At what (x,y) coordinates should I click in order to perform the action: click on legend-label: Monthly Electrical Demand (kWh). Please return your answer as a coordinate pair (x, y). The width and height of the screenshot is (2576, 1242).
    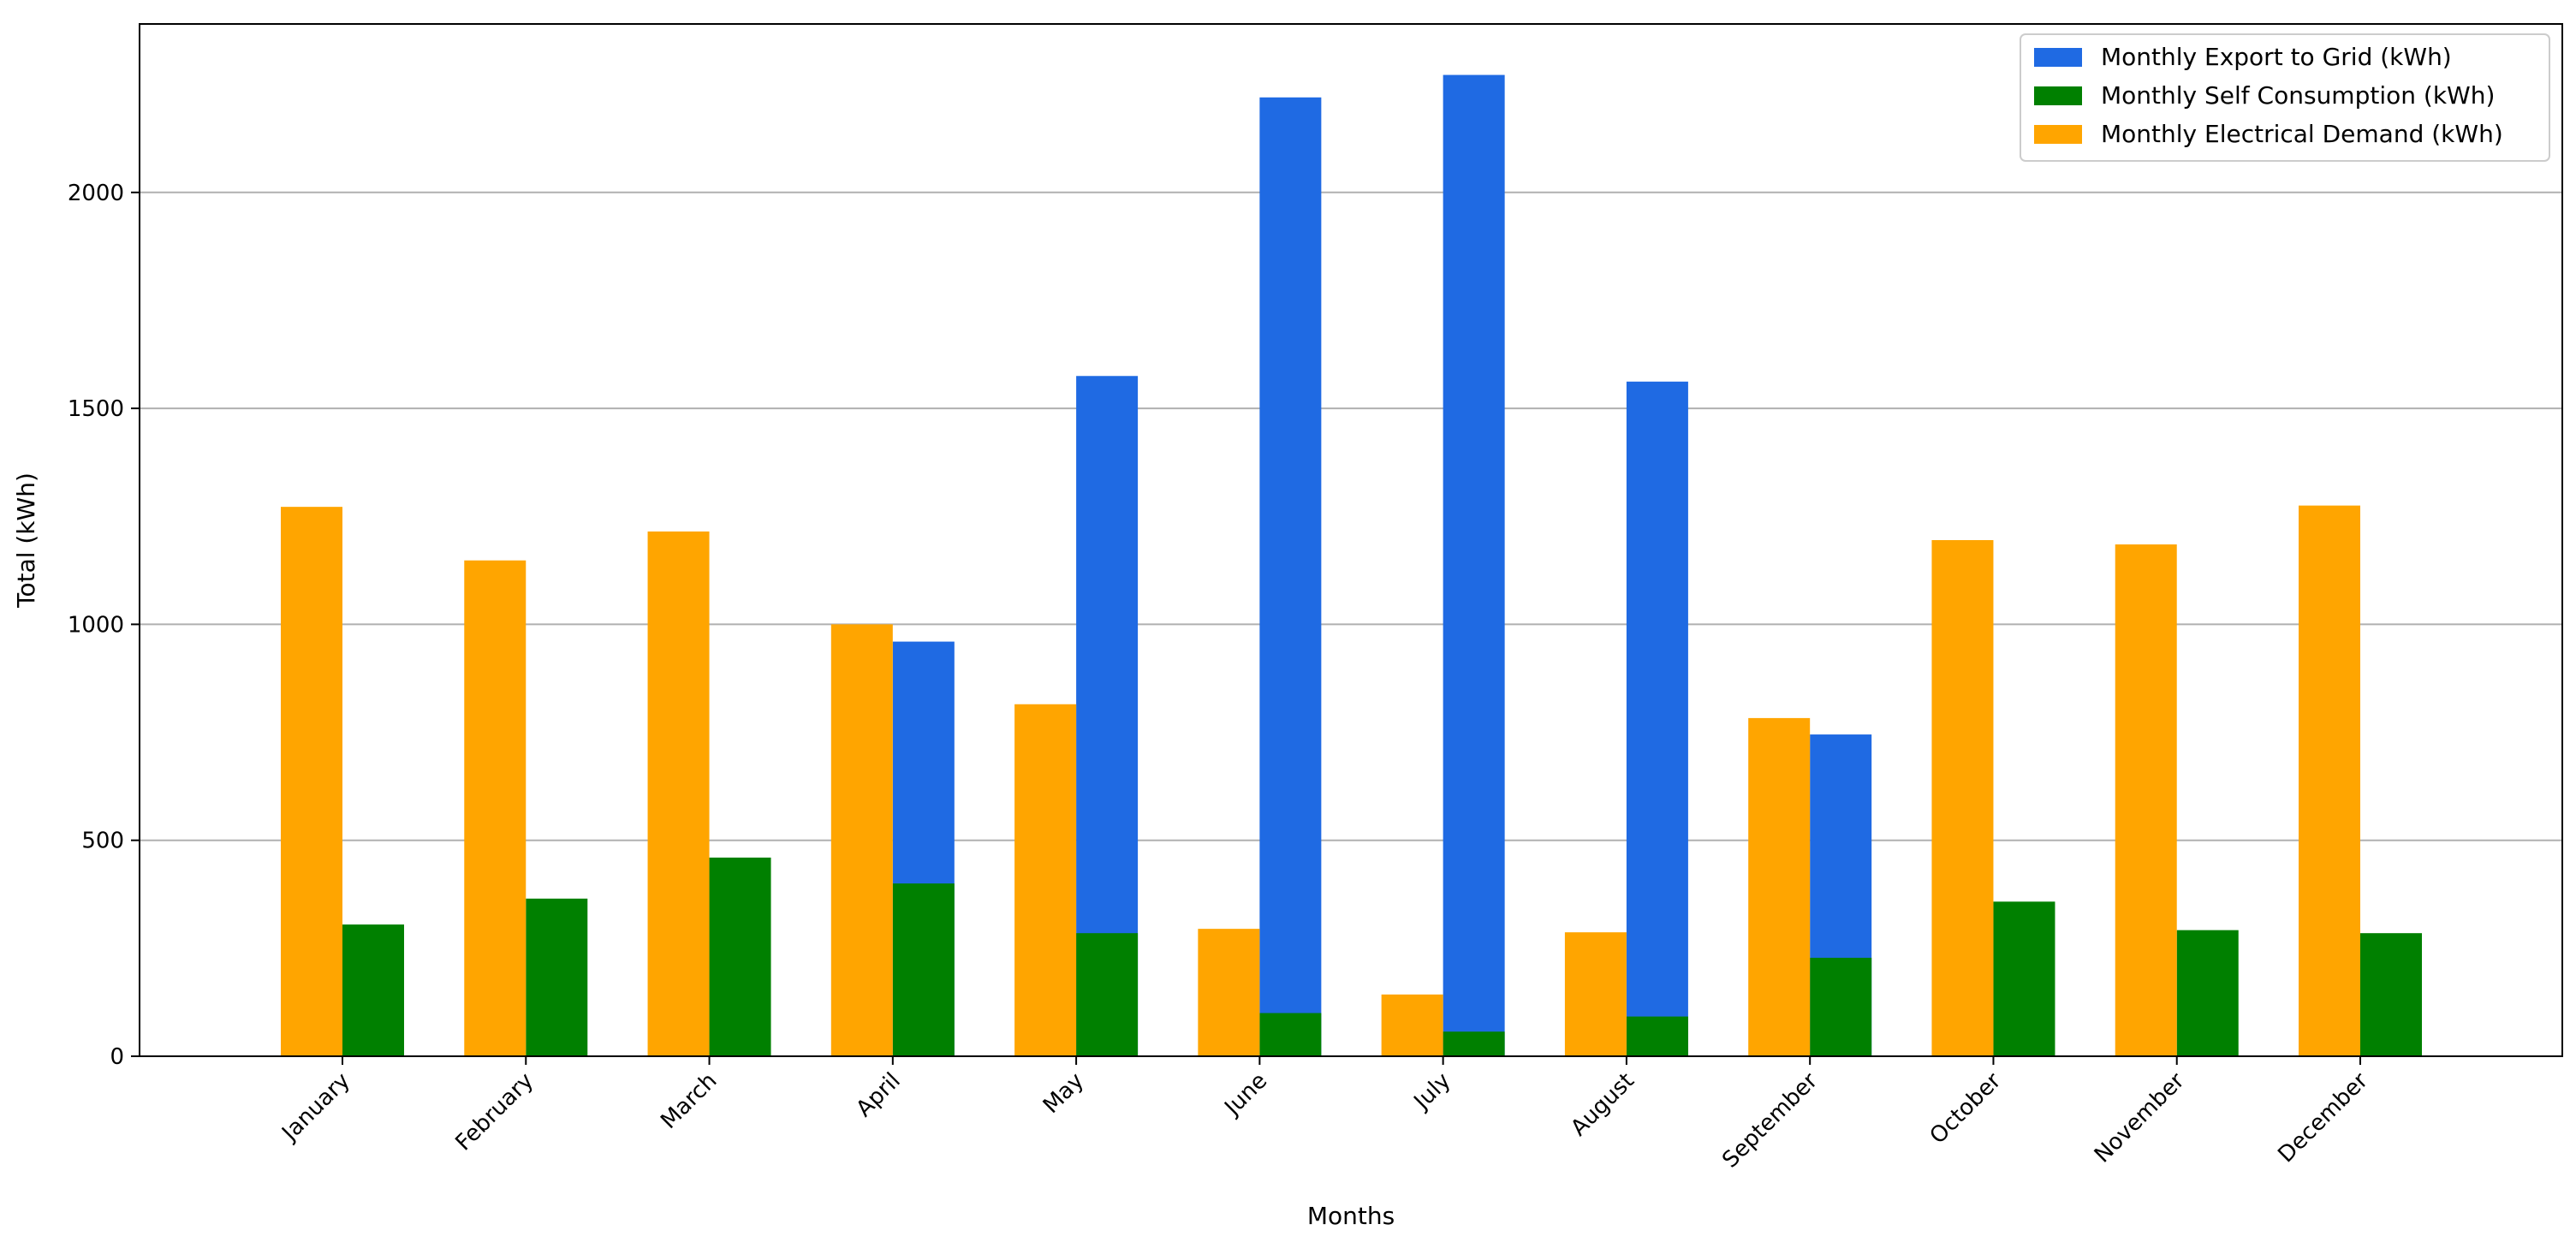
    Looking at the image, I should click on (2302, 134).